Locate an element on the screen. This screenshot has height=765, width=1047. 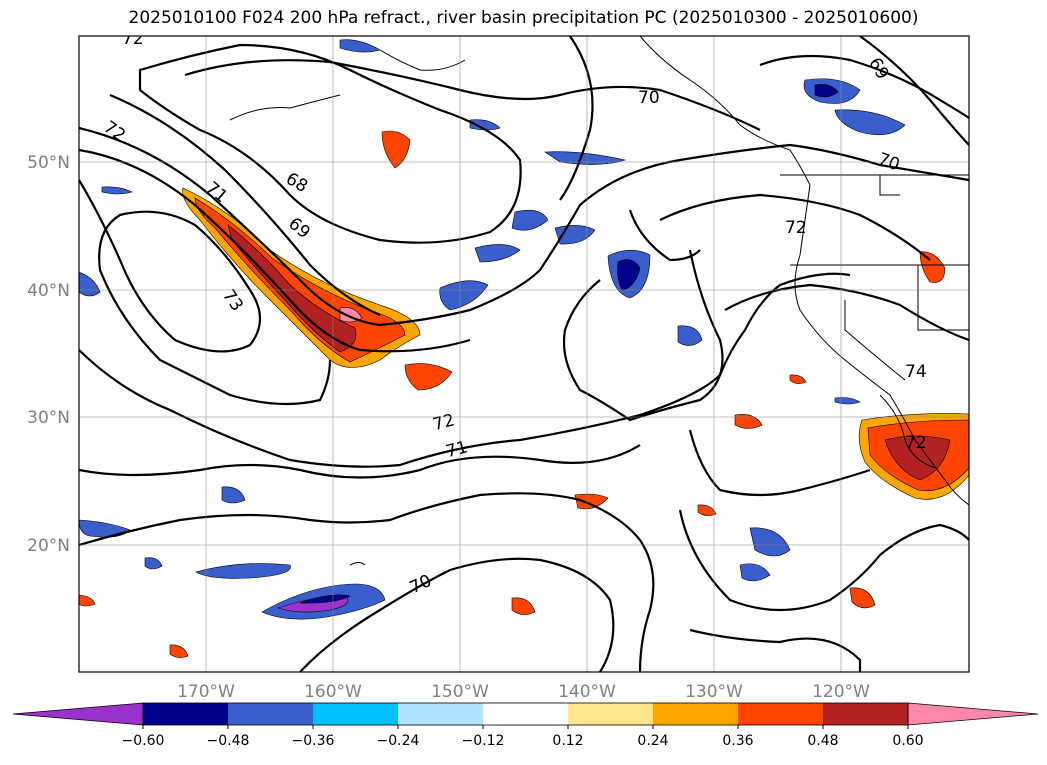
colorbar-tick-label: 0.60 is located at coordinates (907, 741).